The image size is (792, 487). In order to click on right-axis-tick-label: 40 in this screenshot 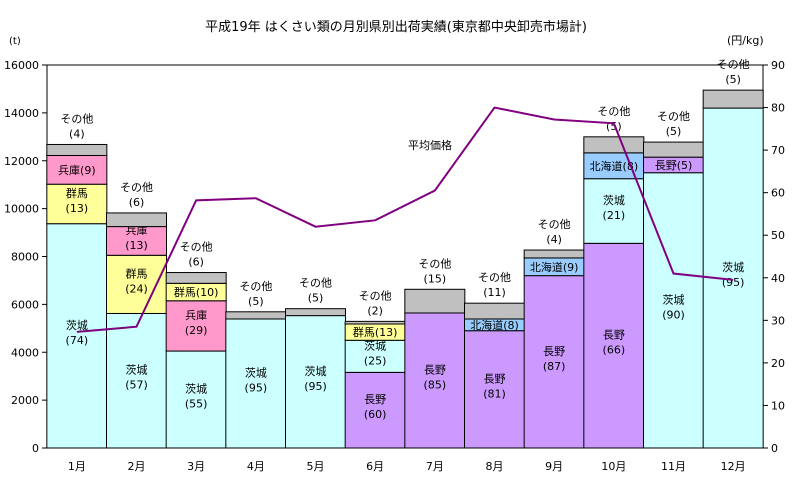, I will do `click(778, 278)`.